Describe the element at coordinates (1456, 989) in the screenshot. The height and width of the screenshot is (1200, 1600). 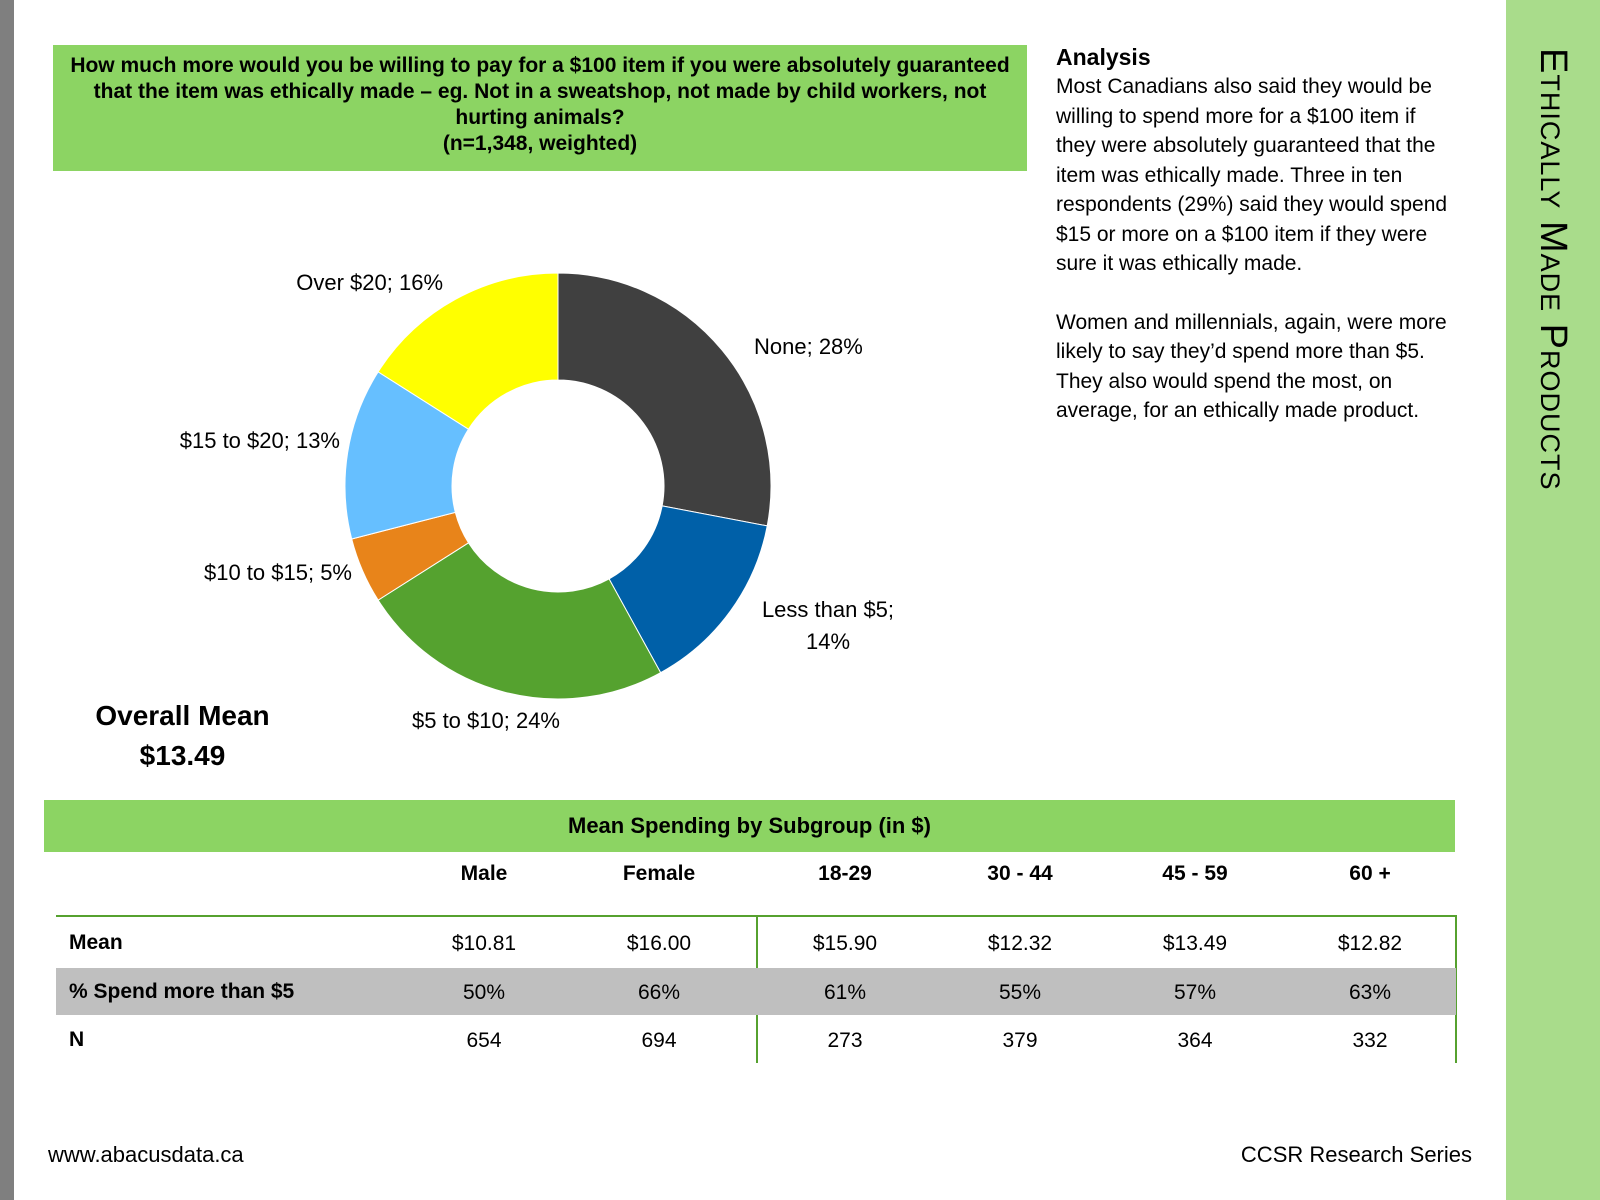
I see `table-divider` at that location.